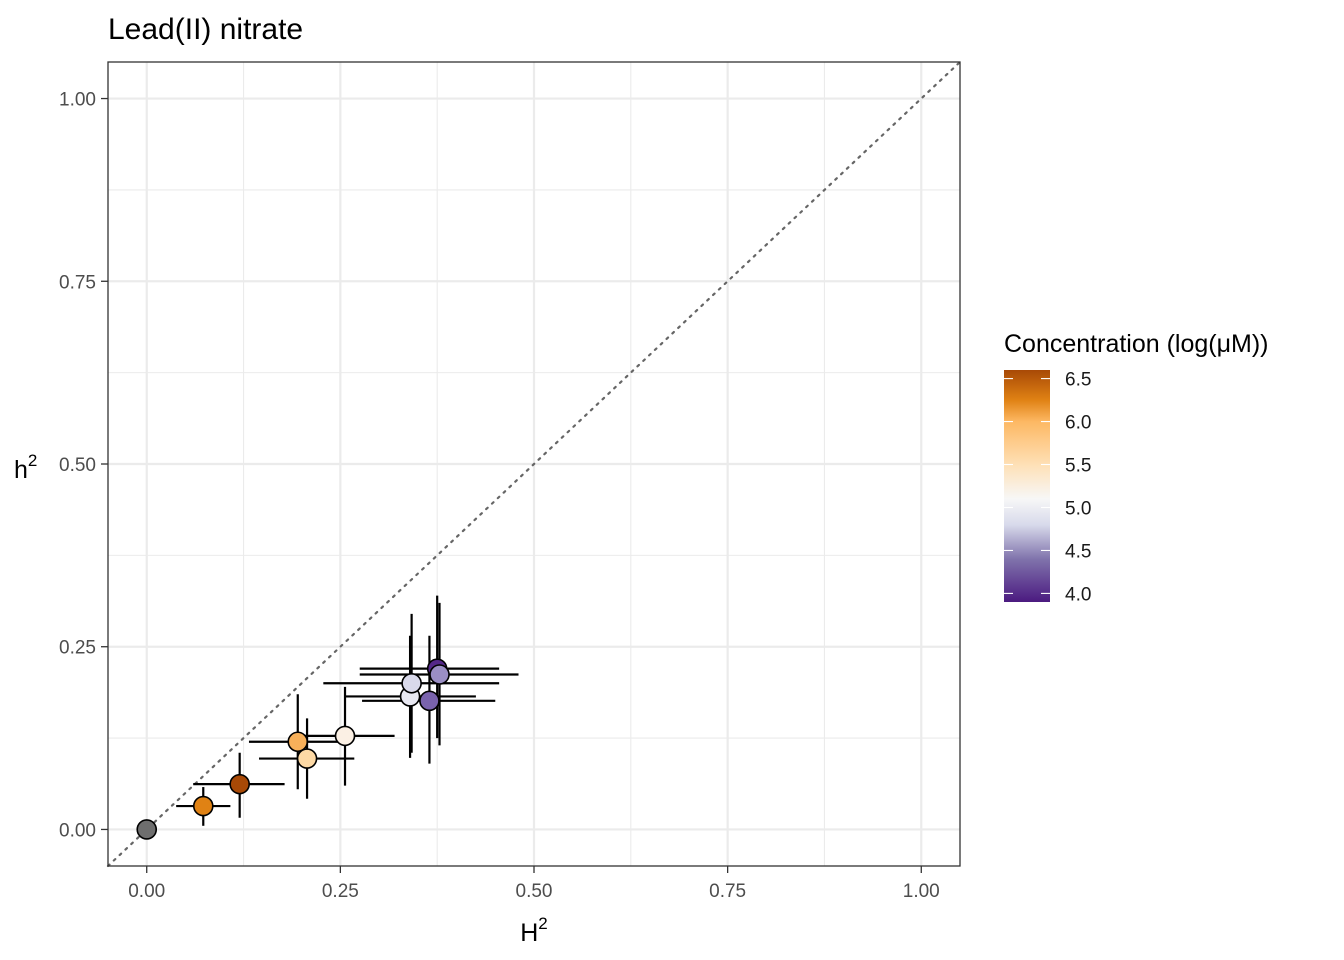 Image resolution: width=1344 pixels, height=960 pixels. I want to click on y-axis-title-base: h, so click(21, 470).